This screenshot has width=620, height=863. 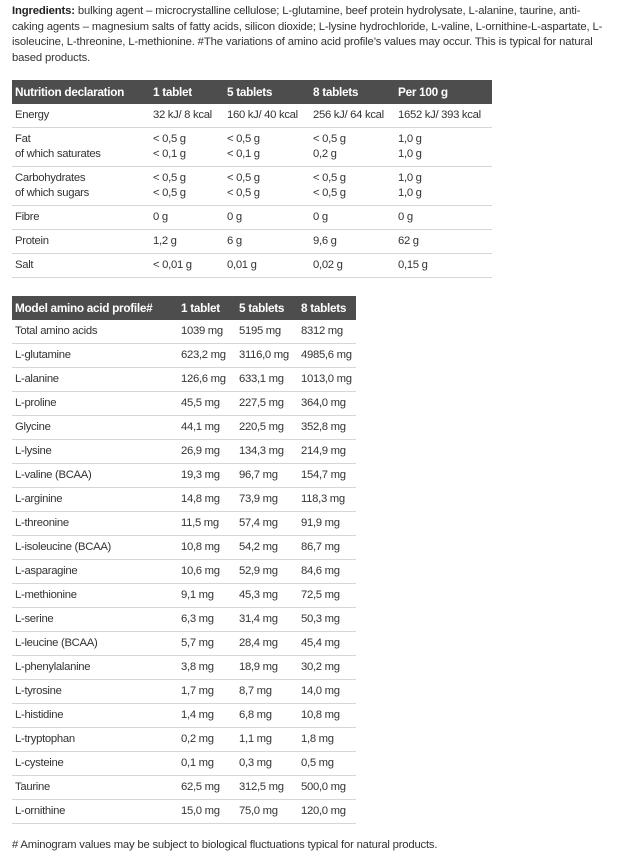 I want to click on row-label: L-threonine, so click(x=95, y=523).